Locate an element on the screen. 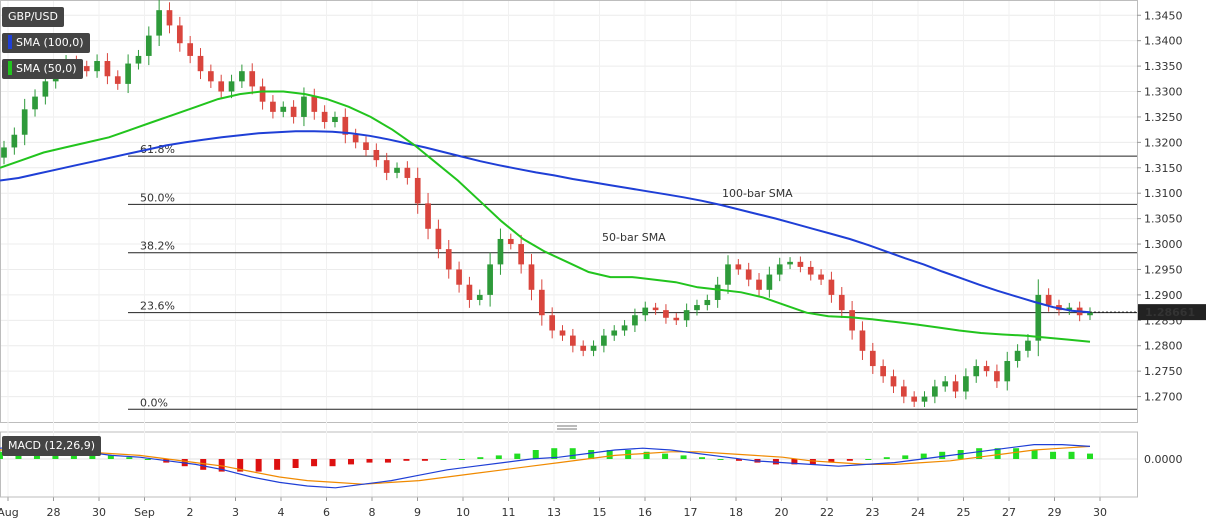  y-tick-label: 1.3350 is located at coordinates (1163, 66).